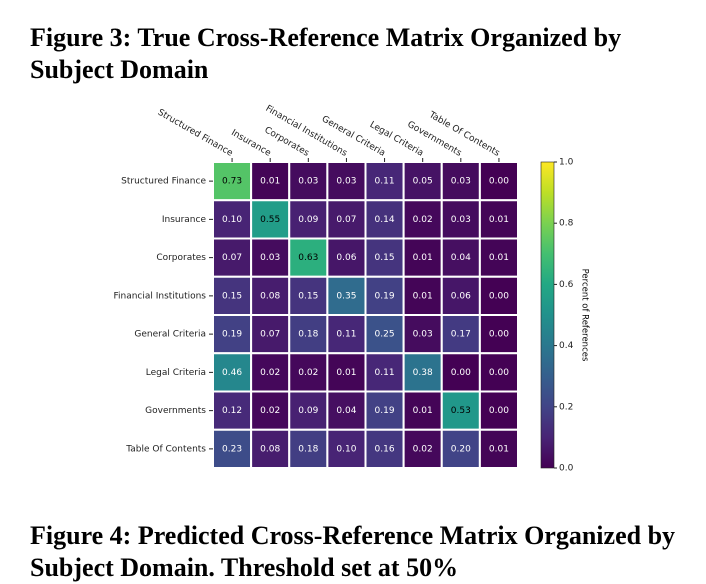 The height and width of the screenshot is (584, 706). What do you see at coordinates (385, 335) in the screenshot?
I see `cell-label: 0.25` at bounding box center [385, 335].